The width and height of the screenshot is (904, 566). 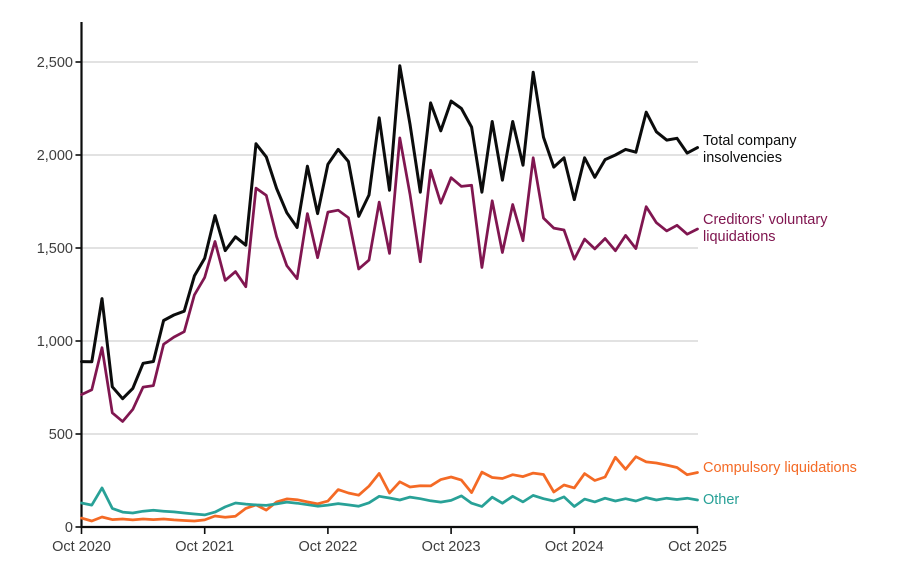 What do you see at coordinates (55, 249) in the screenshot?
I see `y-axis-tick-label: 1,500` at bounding box center [55, 249].